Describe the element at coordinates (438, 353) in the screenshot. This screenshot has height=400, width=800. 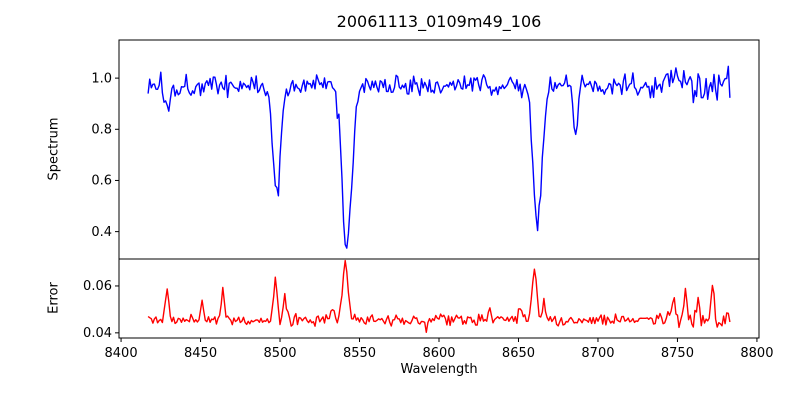
I see `x-tick-label: 8600` at that location.